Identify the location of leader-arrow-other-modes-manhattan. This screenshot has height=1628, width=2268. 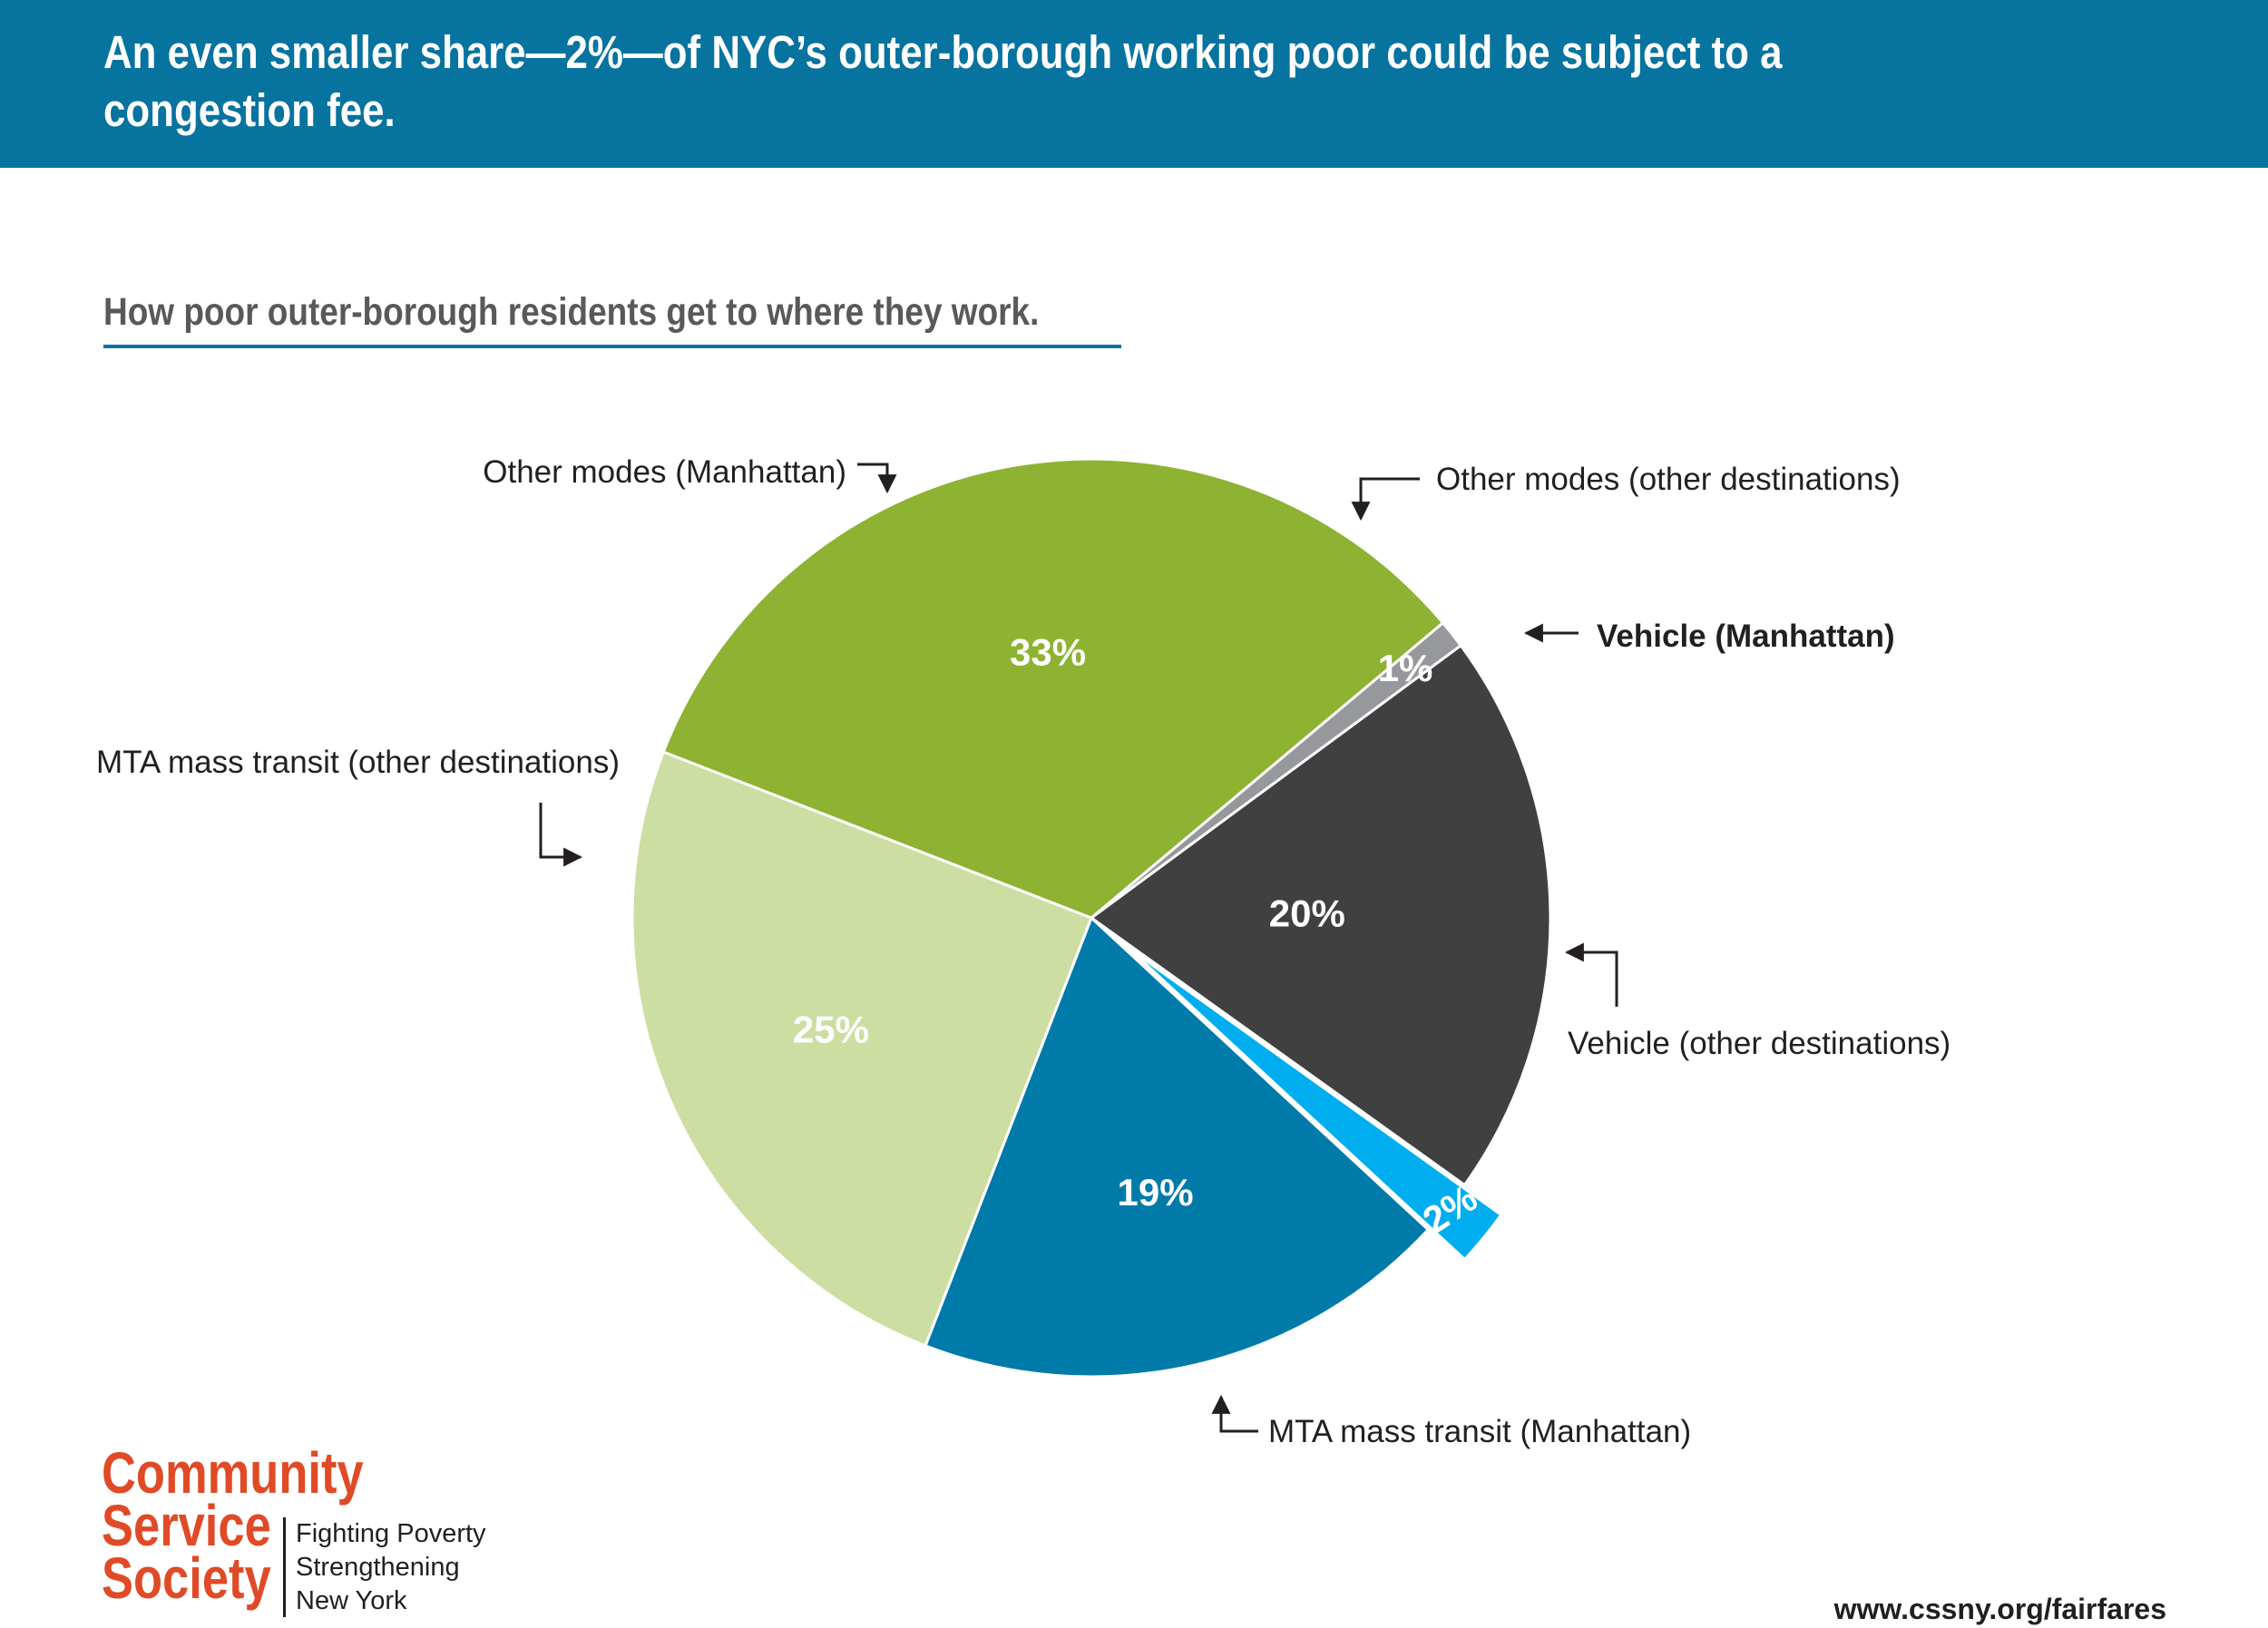
(877, 478).